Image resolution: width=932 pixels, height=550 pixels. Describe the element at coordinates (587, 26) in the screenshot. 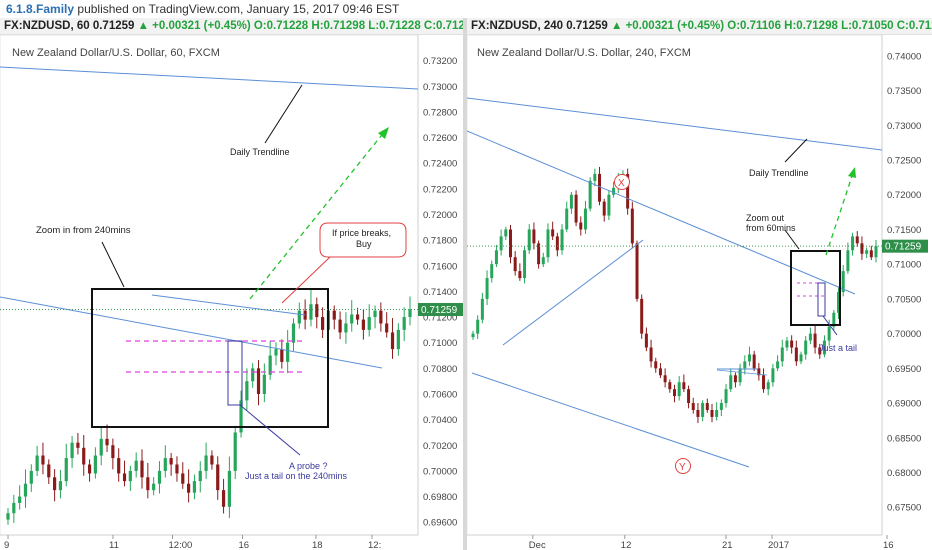

I see `last-price: 0.71259` at that location.